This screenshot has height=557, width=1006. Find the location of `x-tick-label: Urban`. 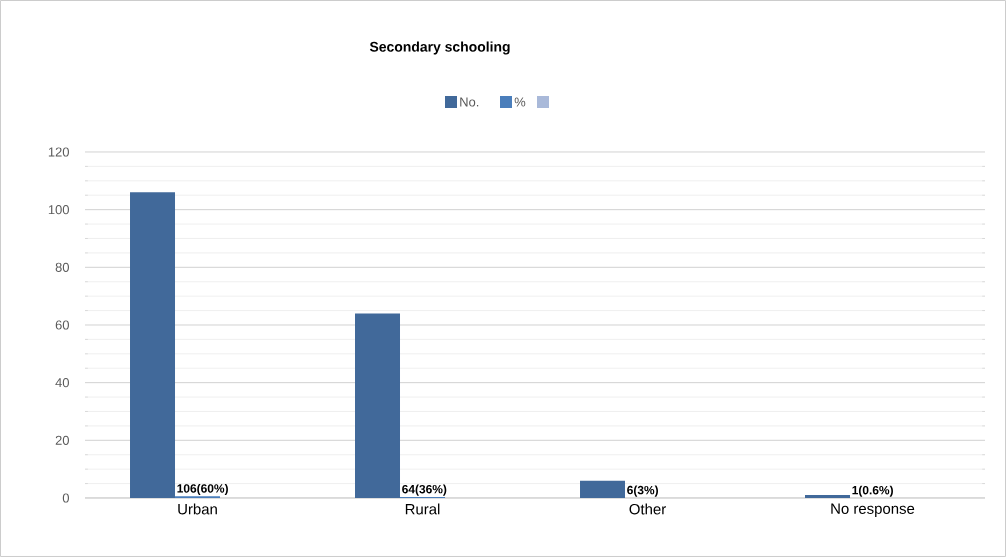

x-tick-label: Urban is located at coordinates (197, 509).